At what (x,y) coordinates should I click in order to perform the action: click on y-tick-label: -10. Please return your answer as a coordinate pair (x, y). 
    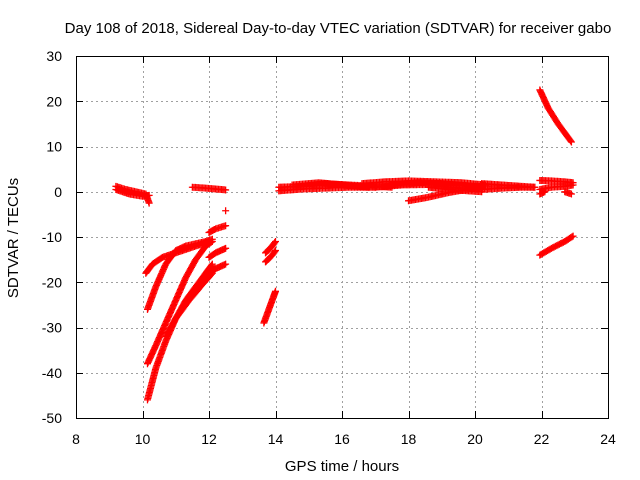
    Looking at the image, I should click on (52, 237).